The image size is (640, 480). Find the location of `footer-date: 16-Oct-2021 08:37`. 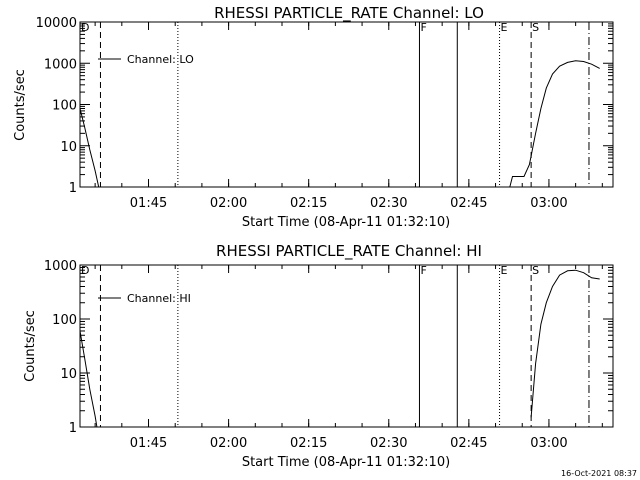

footer-date: 16-Oct-2021 08:37 is located at coordinates (599, 473).